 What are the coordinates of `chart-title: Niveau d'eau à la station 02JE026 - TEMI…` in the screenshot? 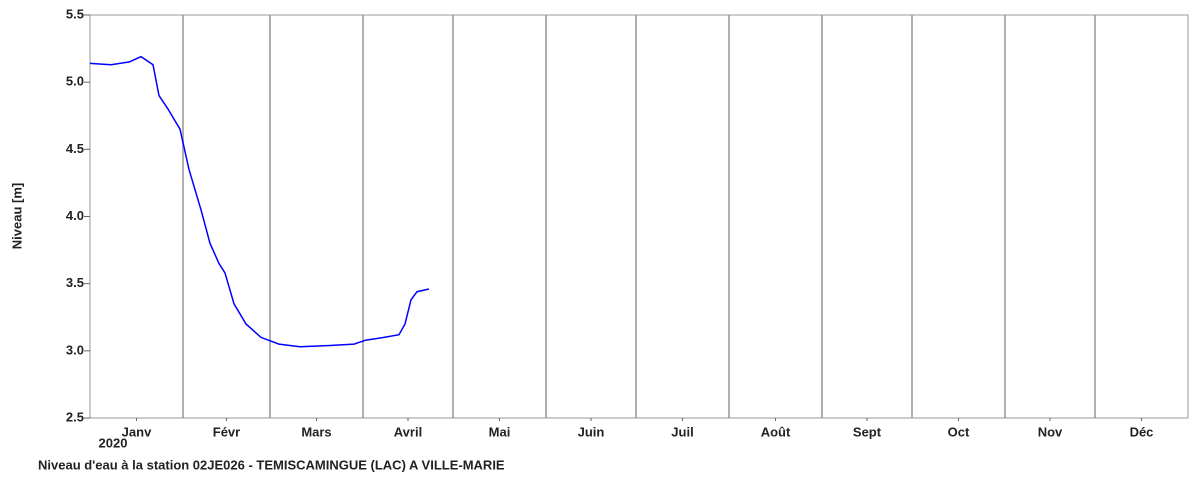 It's located at (271, 464).